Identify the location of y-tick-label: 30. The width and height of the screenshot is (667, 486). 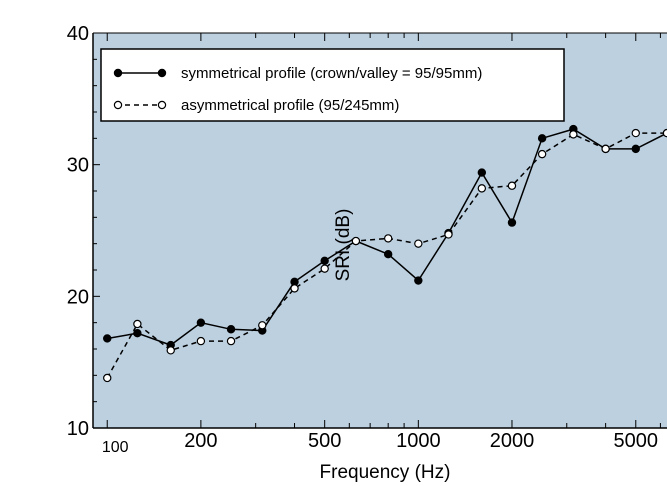
(78, 166).